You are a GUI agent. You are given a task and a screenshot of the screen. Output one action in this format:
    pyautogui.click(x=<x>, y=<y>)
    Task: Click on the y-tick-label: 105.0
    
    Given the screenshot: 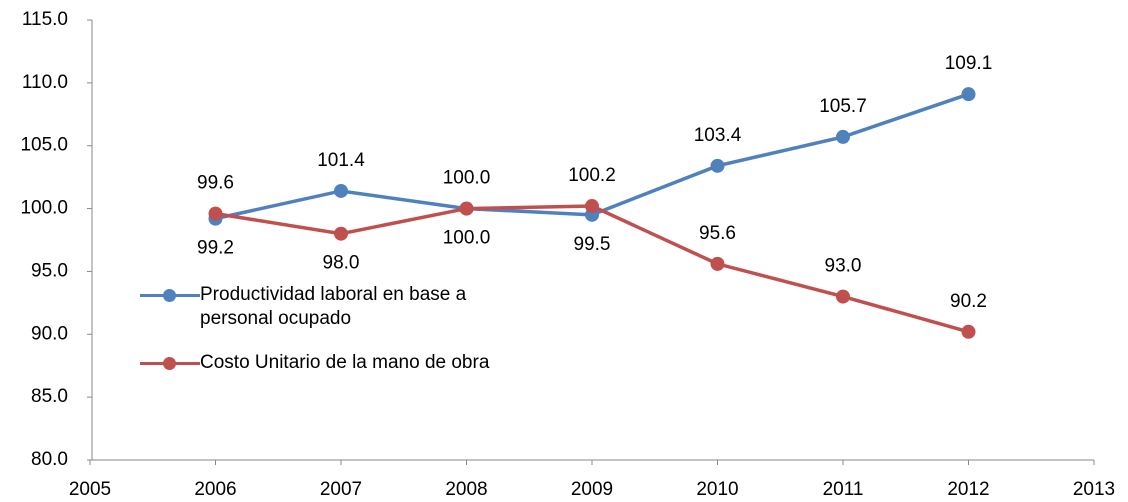 What is the action you would take?
    pyautogui.click(x=44, y=145)
    